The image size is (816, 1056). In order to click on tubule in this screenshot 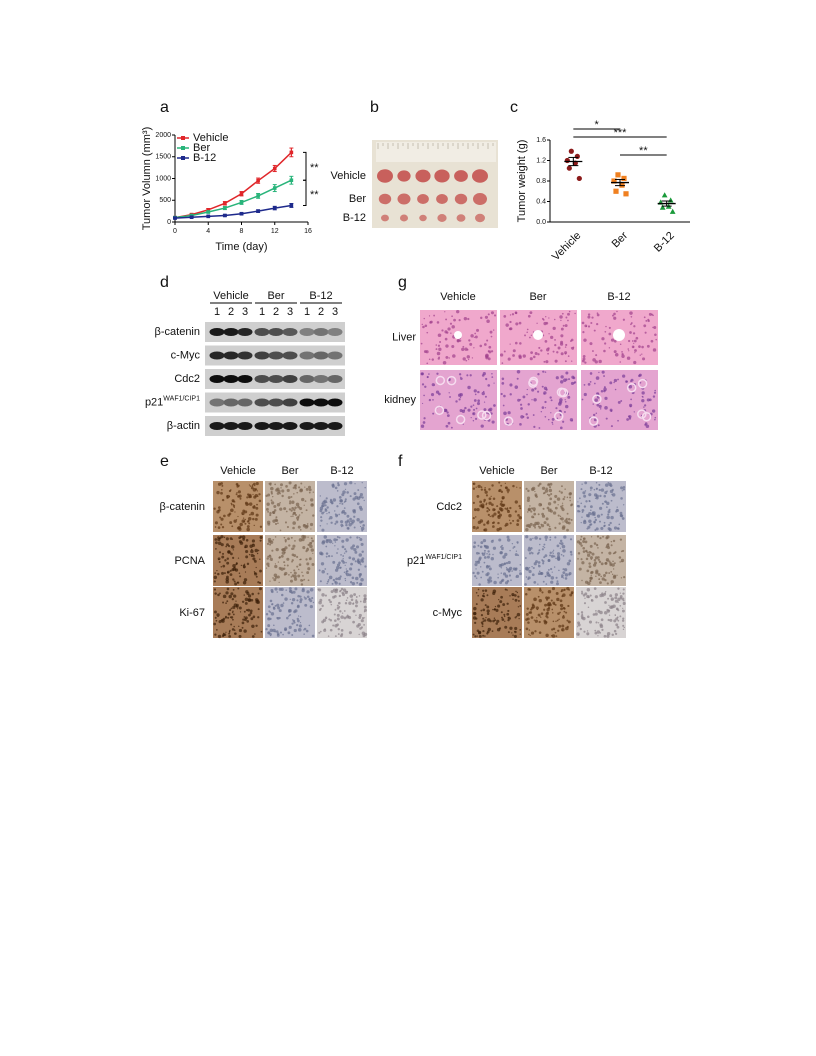, I will do `click(593, 421)`.